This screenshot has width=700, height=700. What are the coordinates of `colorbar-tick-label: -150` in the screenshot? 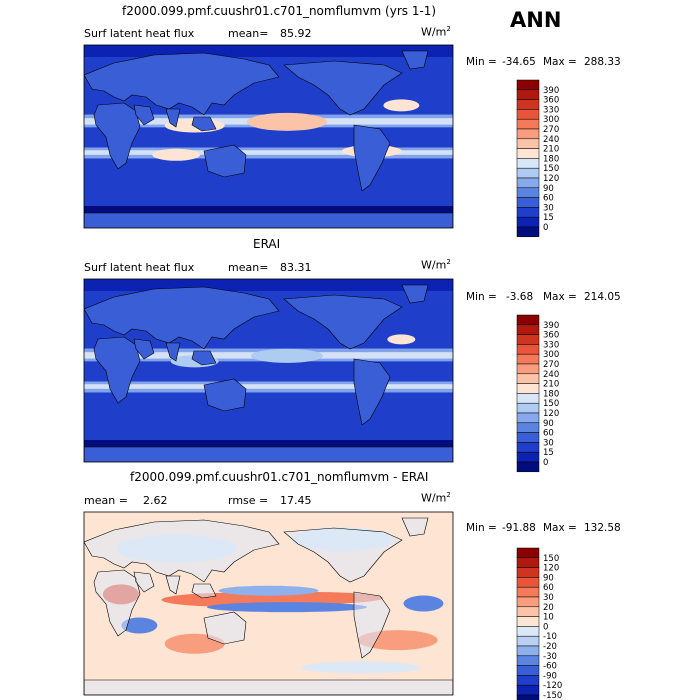 It's located at (552, 695).